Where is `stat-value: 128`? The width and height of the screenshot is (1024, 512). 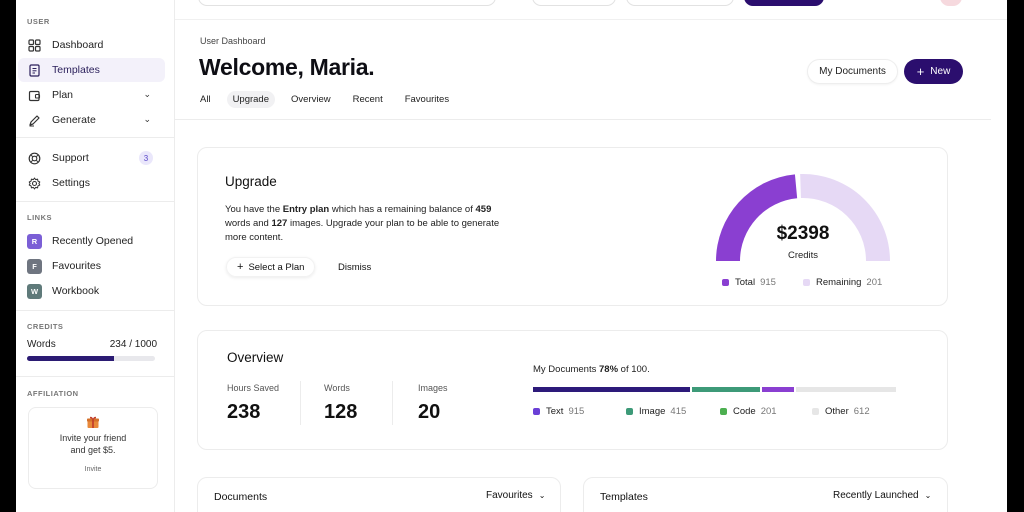 stat-value: 128 is located at coordinates (341, 412).